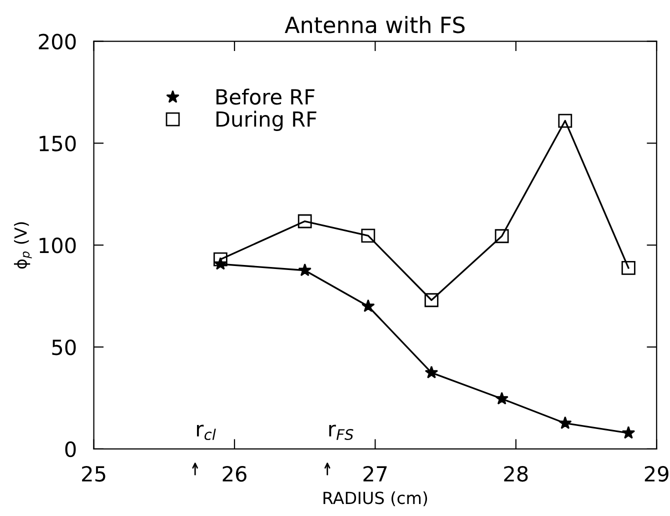 The height and width of the screenshot is (516, 670). What do you see at coordinates (206, 432) in the screenshot?
I see `annotation: r$_{cl}$` at bounding box center [206, 432].